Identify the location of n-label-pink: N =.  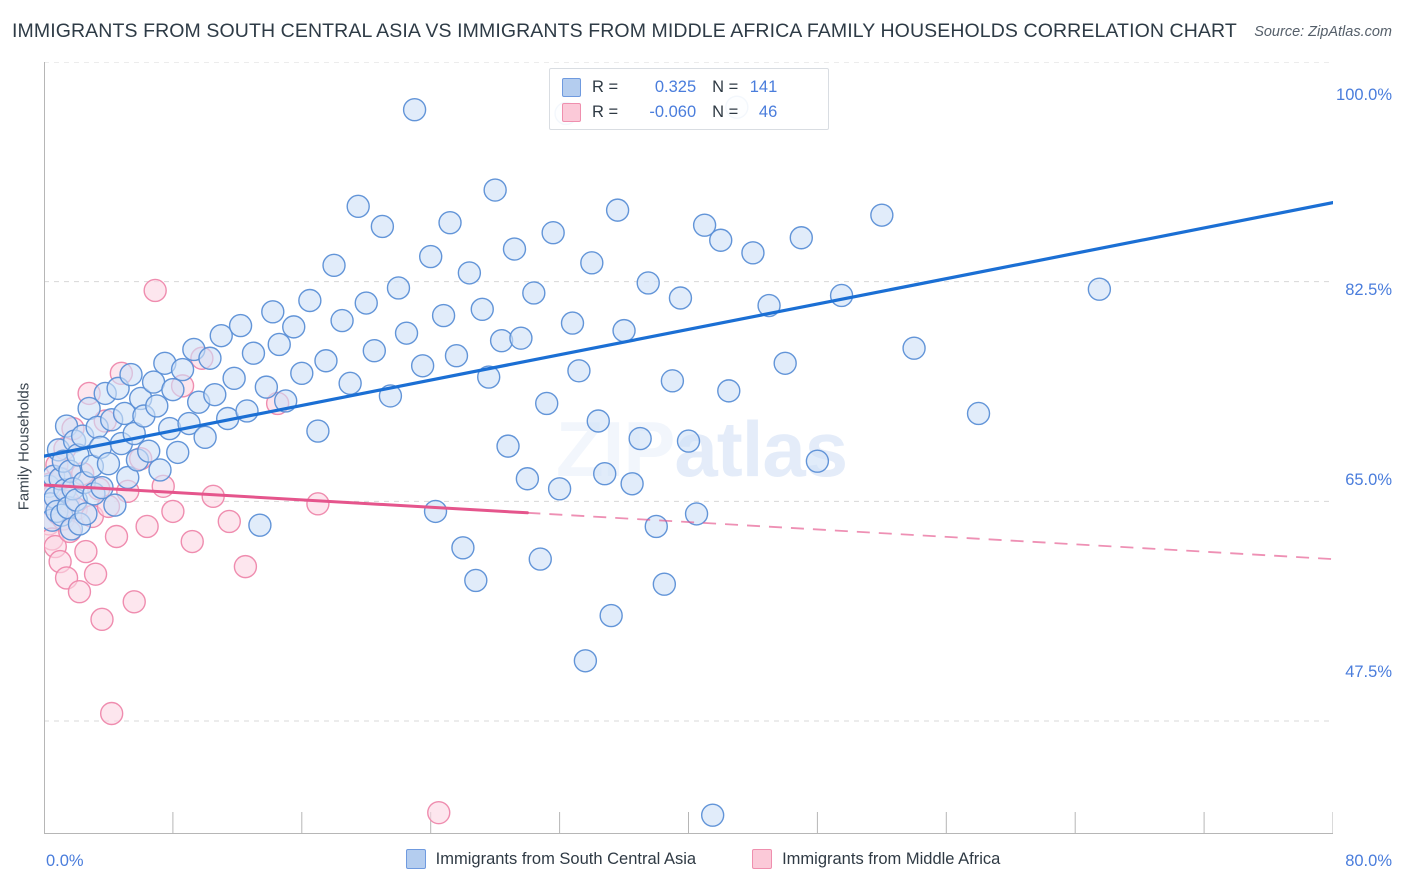
(725, 112).